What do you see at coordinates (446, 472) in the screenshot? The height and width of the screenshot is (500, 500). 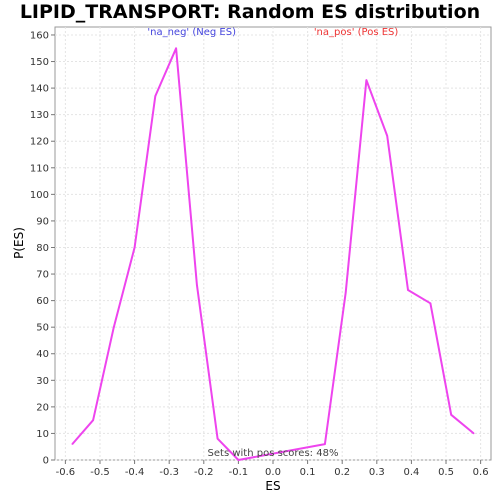 I see `x-tick-label: 0.5` at bounding box center [446, 472].